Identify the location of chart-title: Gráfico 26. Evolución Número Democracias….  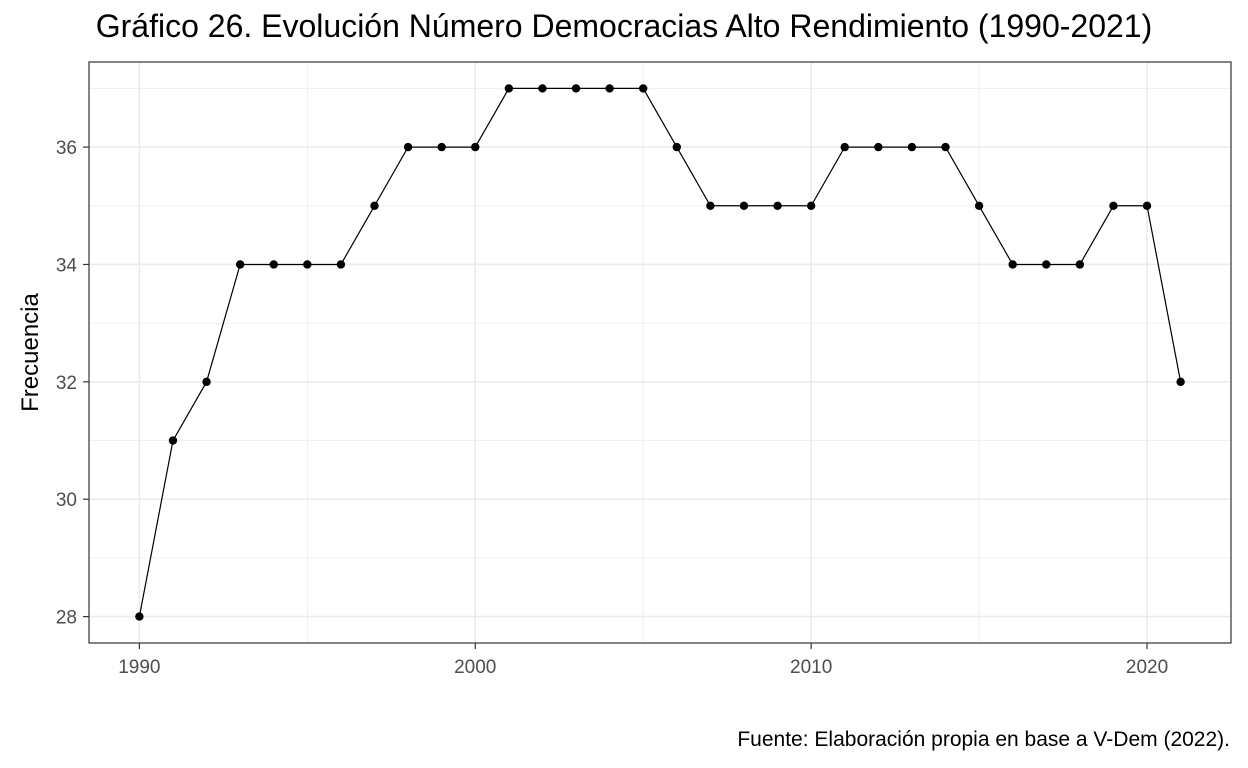
(624, 26).